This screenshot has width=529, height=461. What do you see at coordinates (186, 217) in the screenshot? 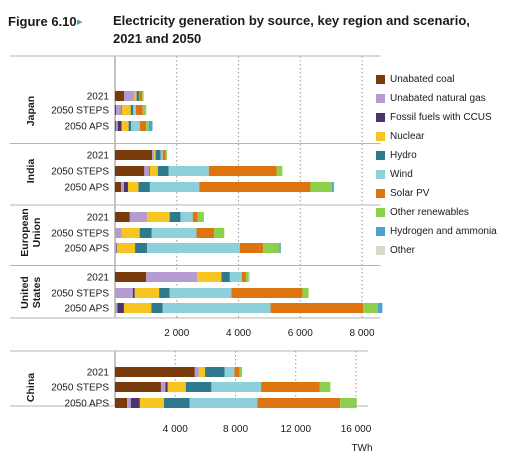
I see `bar-segment-european-union-2021-wind` at bounding box center [186, 217].